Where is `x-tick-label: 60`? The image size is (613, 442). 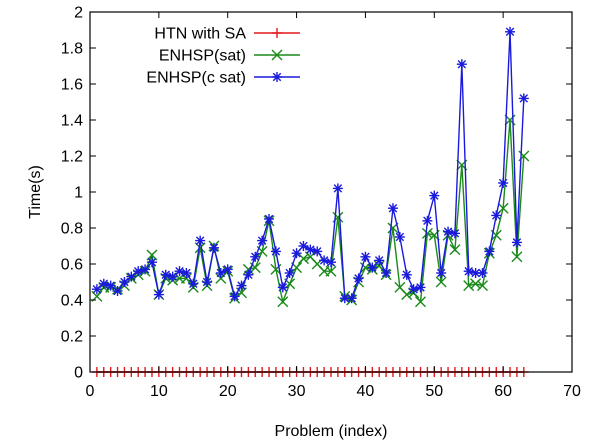
x-tick-label: 60 is located at coordinates (503, 391).